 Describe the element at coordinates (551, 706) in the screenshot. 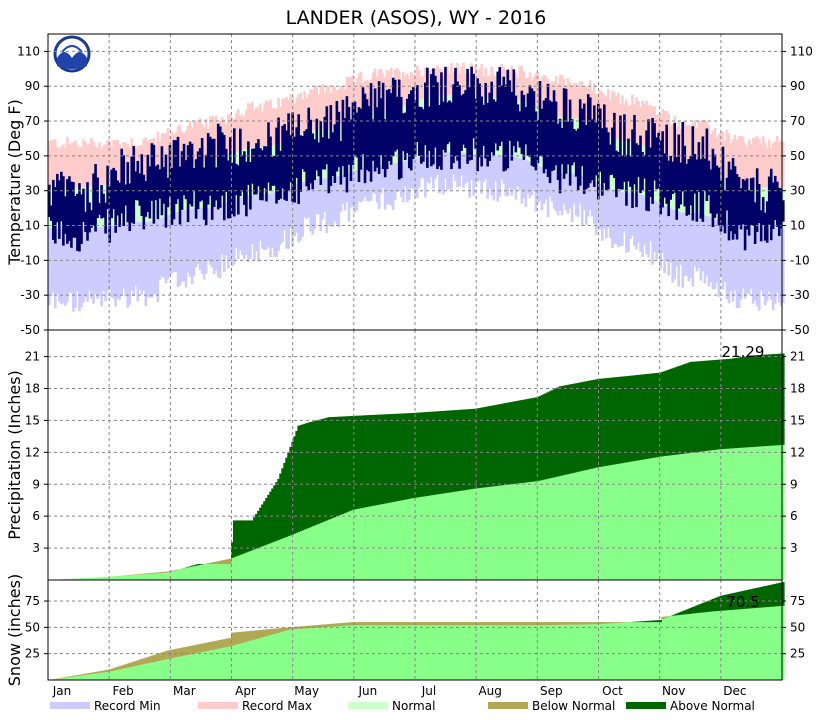

I see `legend-item: Below Normal` at that location.